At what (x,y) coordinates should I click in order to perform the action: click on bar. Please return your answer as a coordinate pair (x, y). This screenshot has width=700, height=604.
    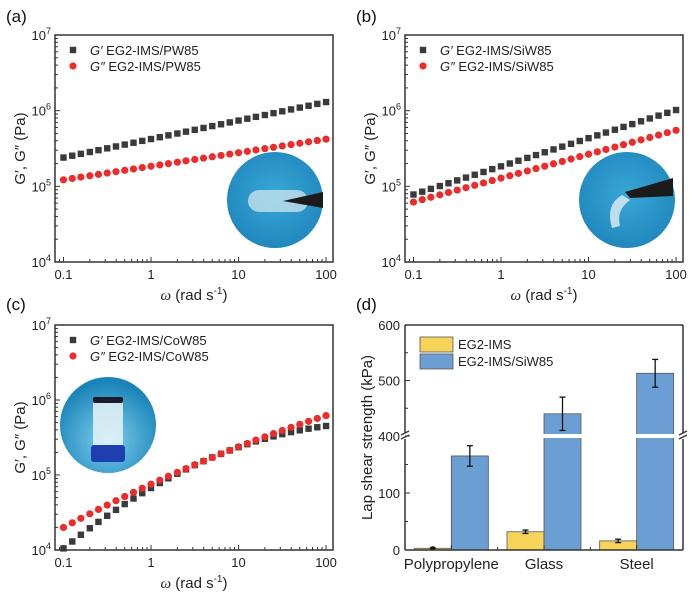
    Looking at the image, I should click on (655, 461).